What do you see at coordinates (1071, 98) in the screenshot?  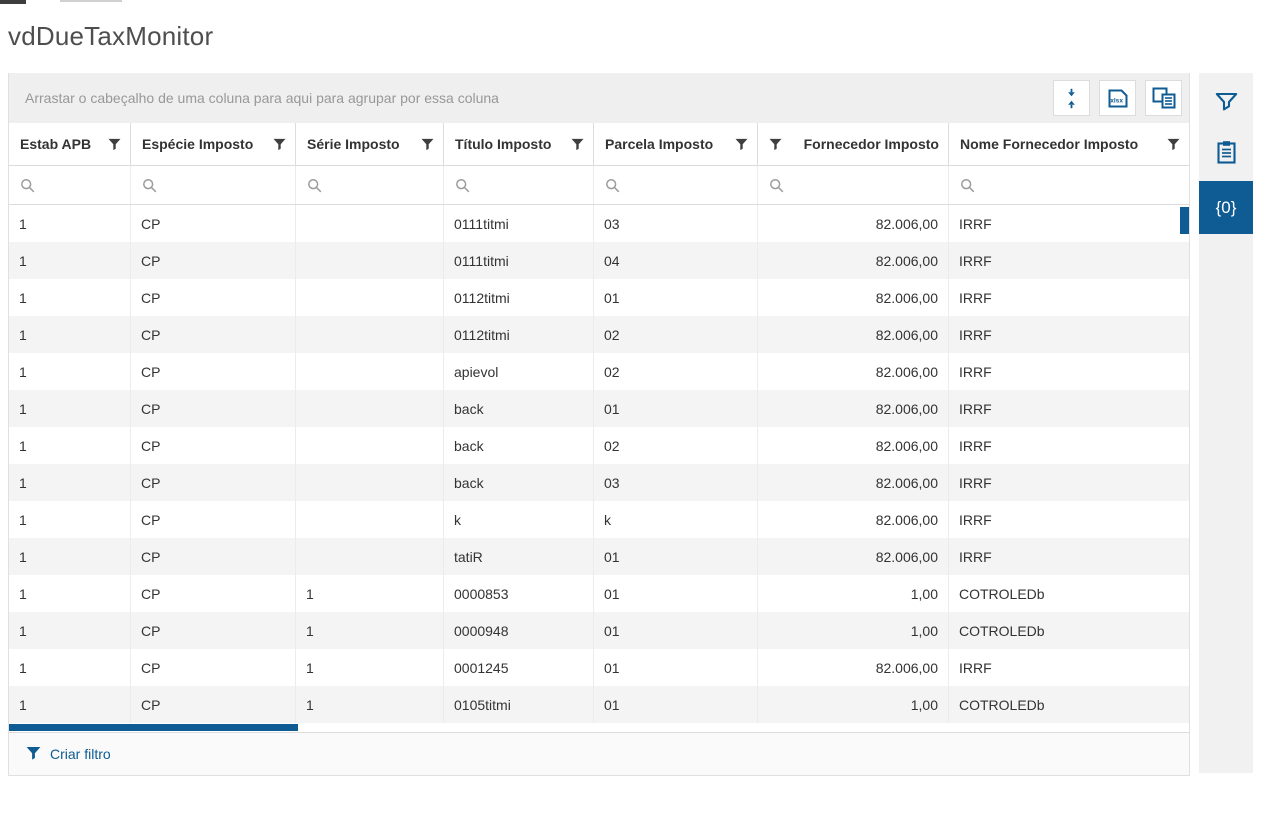 I see `fit-rows-button` at bounding box center [1071, 98].